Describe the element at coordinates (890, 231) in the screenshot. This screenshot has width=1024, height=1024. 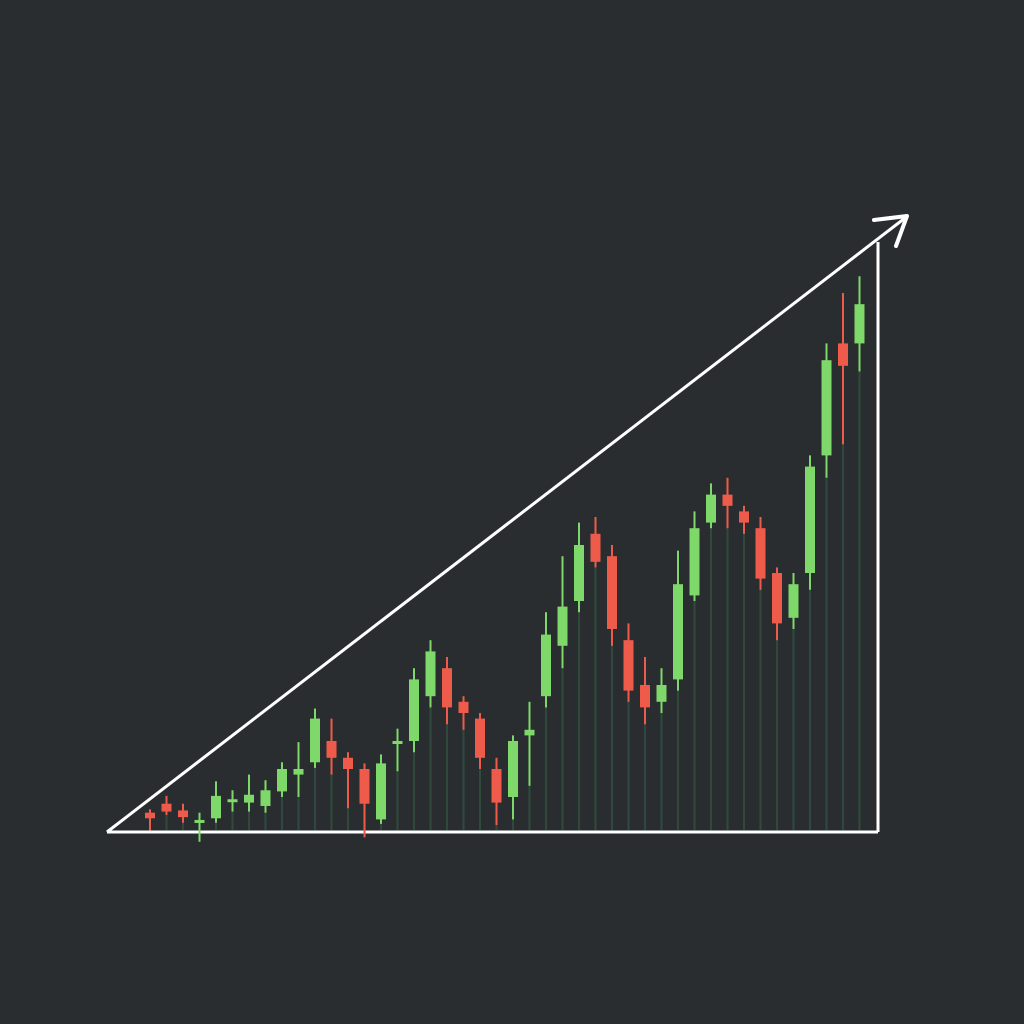
I see `up-trend-arrow-icon` at that location.